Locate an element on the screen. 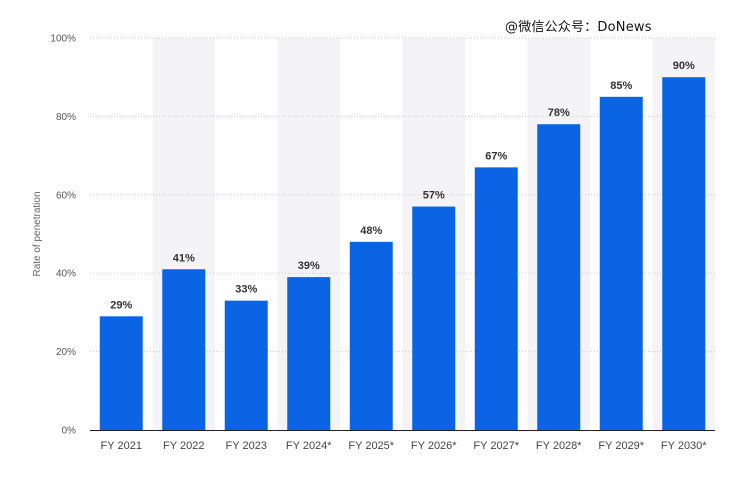 The height and width of the screenshot is (484, 732). data-label: 85% is located at coordinates (621, 86).